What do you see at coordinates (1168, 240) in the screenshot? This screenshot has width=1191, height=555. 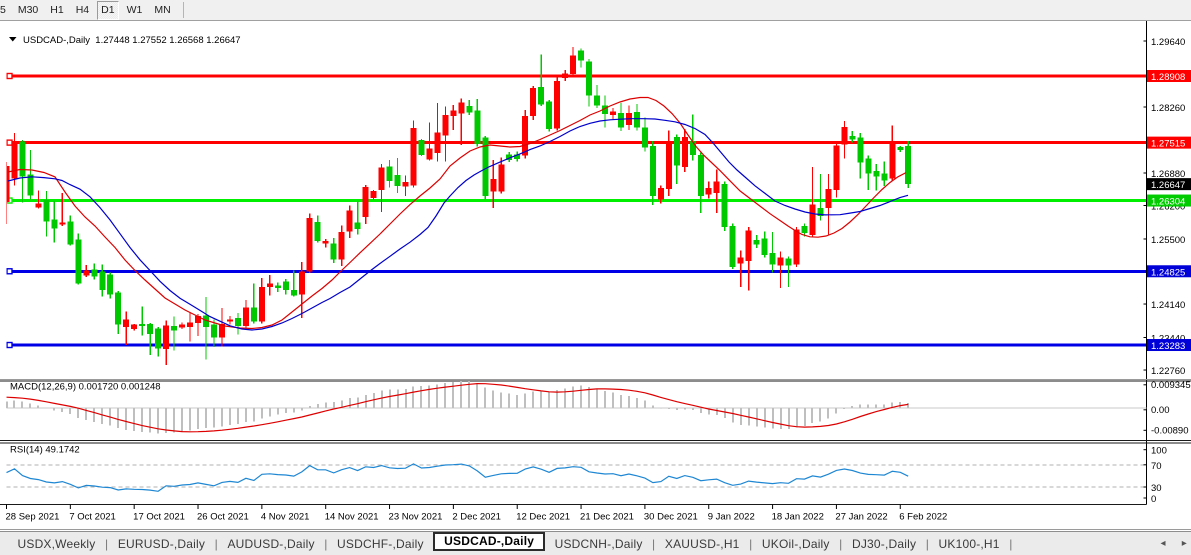 I see `price-tick-1.25500: 1.25500` at bounding box center [1168, 240].